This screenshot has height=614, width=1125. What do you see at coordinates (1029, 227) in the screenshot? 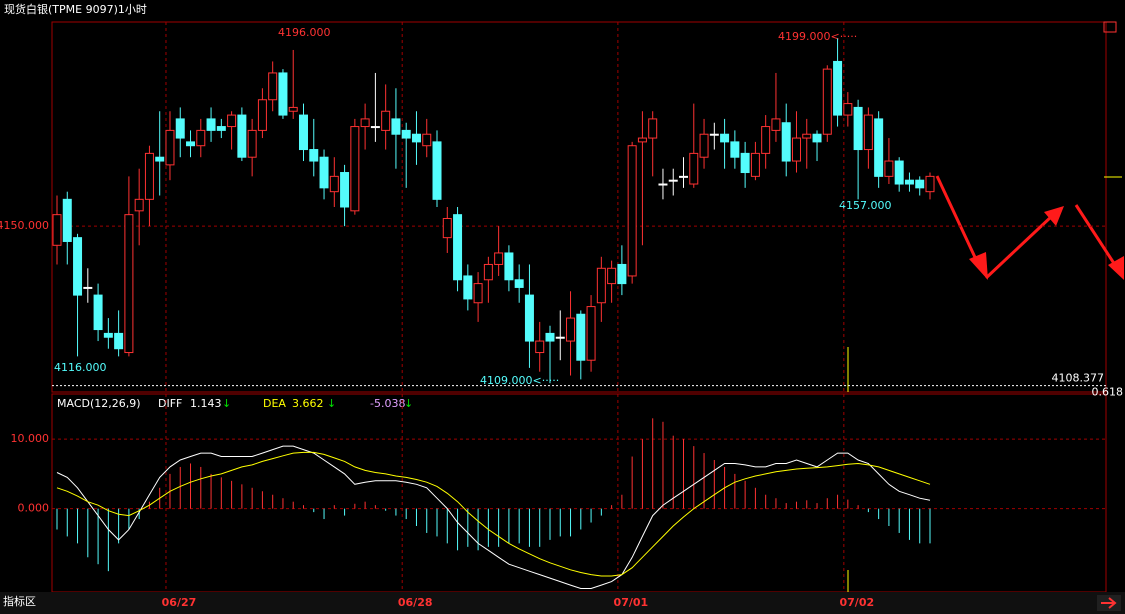
I see `drawn-arrows` at bounding box center [1029, 227].